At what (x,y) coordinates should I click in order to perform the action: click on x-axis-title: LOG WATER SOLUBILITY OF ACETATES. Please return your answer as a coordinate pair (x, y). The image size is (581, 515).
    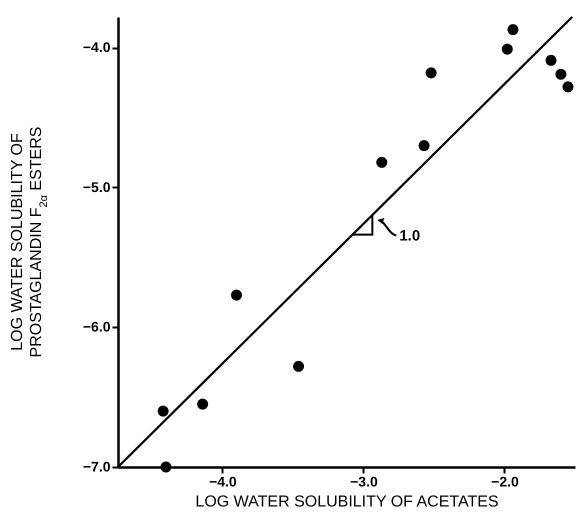
    Looking at the image, I should click on (347, 502).